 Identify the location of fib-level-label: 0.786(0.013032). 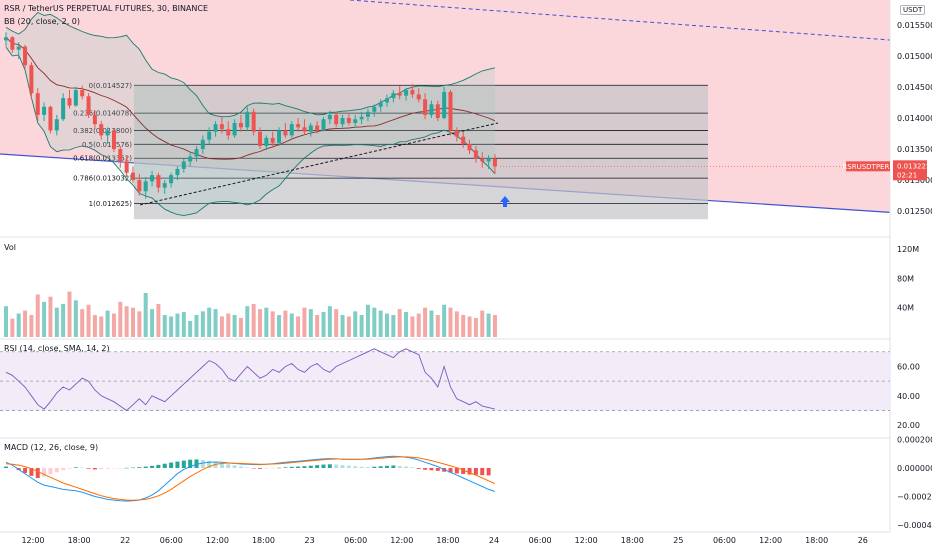
(102, 179).